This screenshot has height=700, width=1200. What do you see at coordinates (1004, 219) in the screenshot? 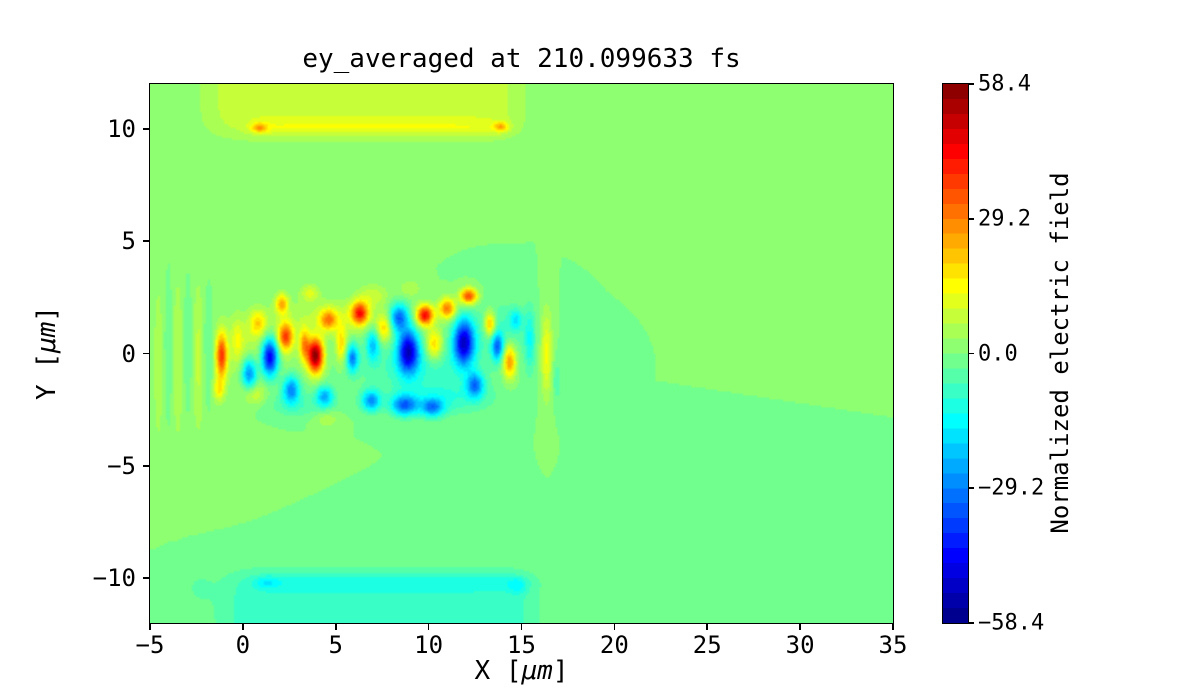
I see `colorbar-tick-label: 29.2` at bounding box center [1004, 219].